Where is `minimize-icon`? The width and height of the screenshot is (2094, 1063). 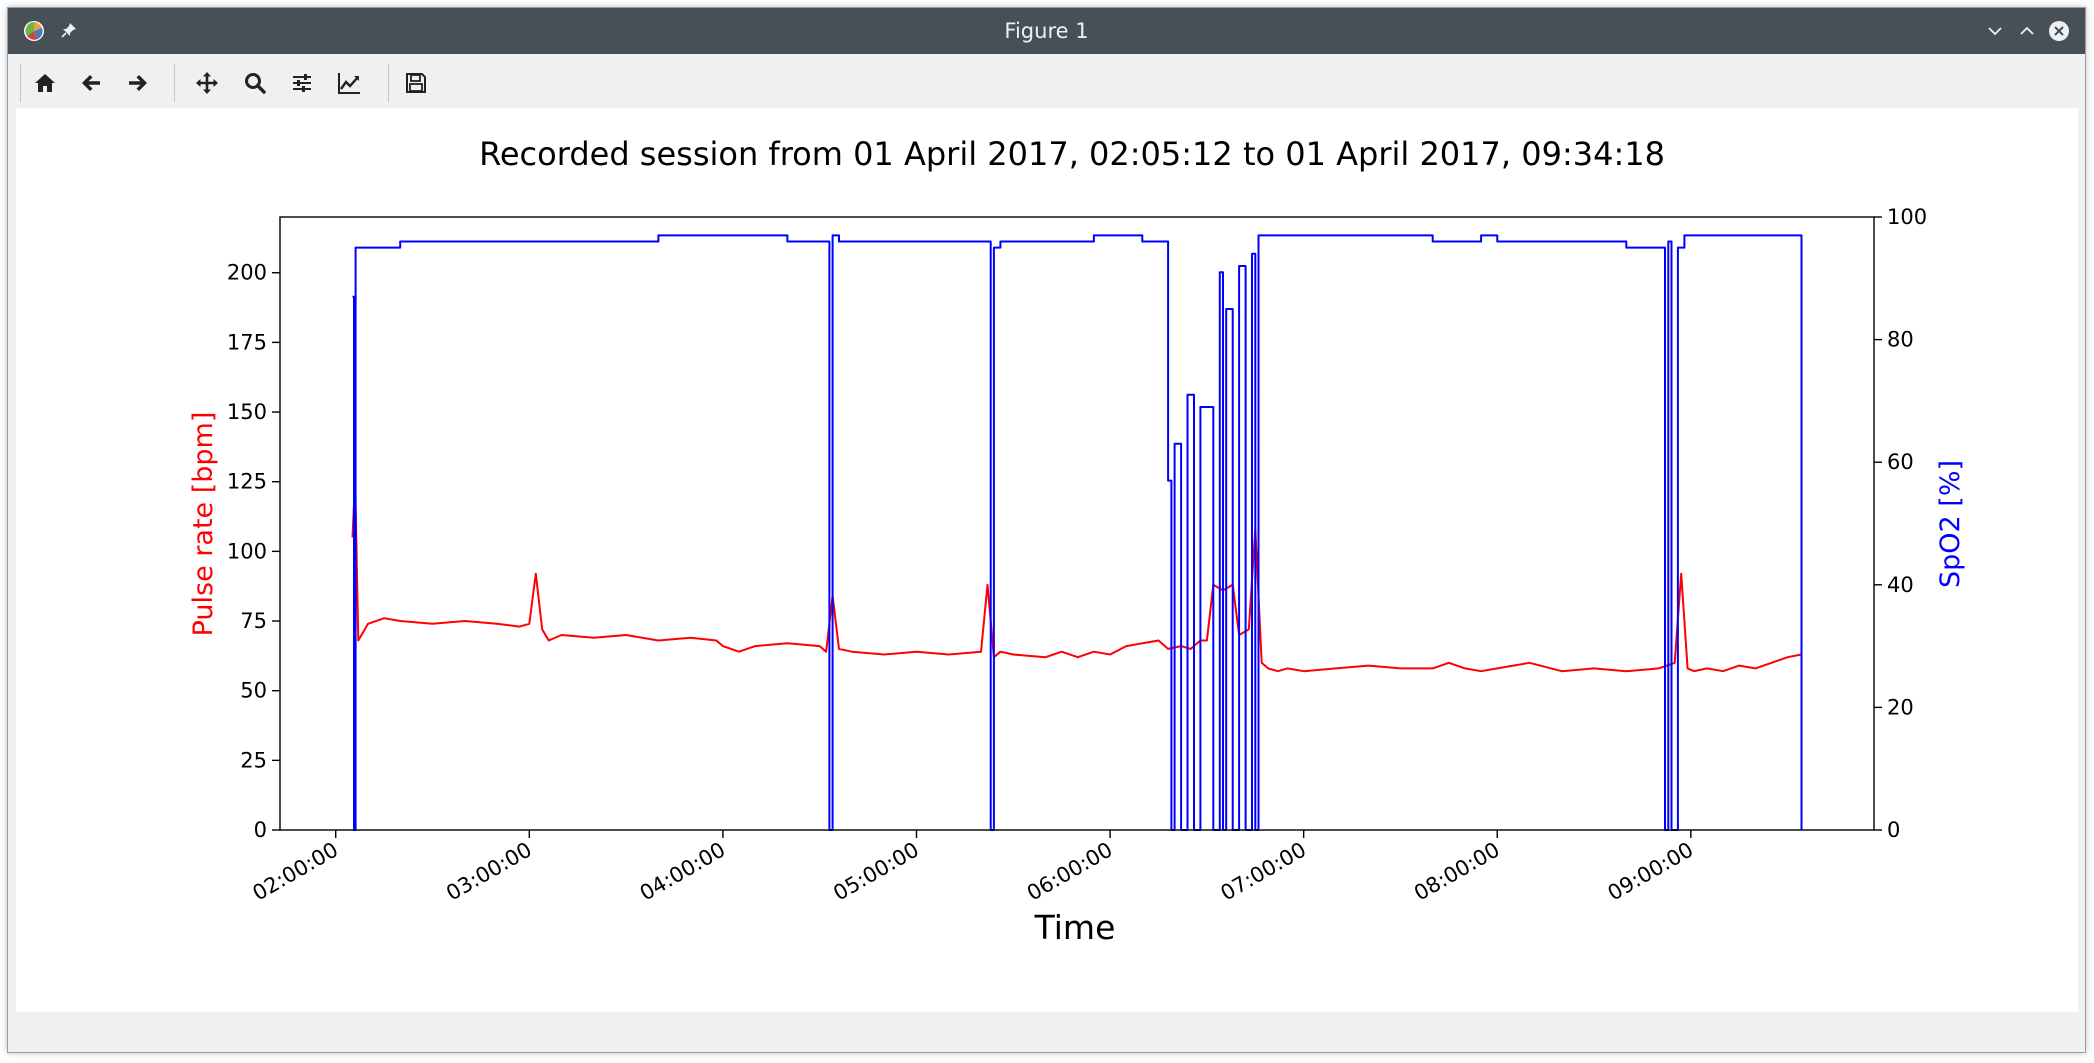
minimize-icon is located at coordinates (1995, 31).